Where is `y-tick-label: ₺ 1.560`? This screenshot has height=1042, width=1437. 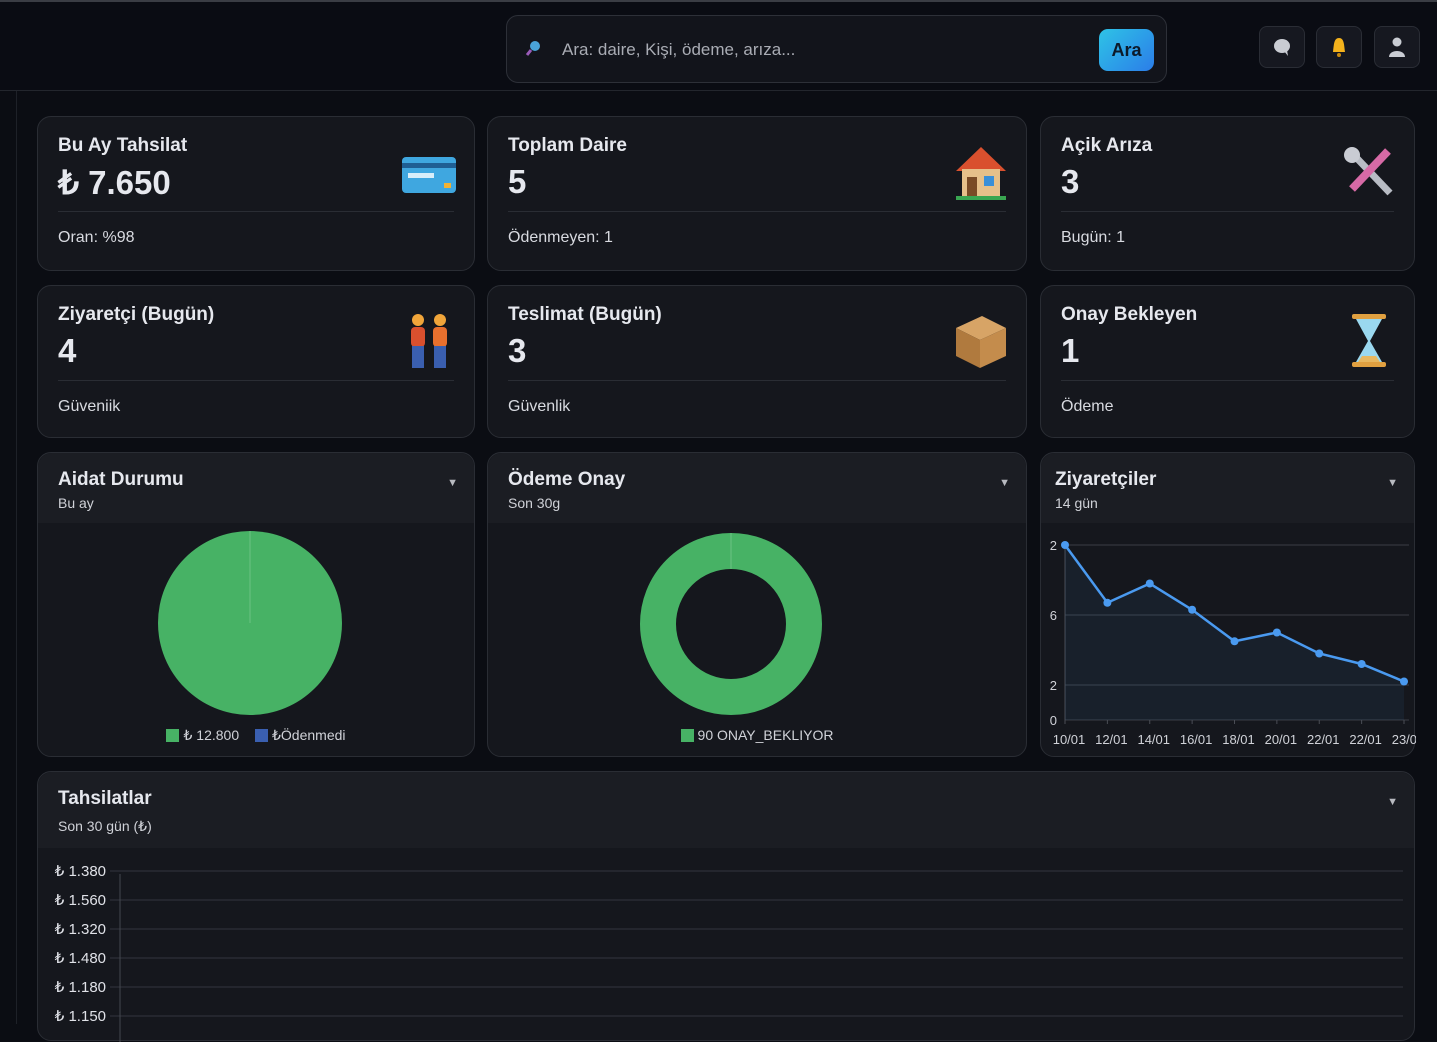
y-tick-label: ₺ 1.560 is located at coordinates (80, 900).